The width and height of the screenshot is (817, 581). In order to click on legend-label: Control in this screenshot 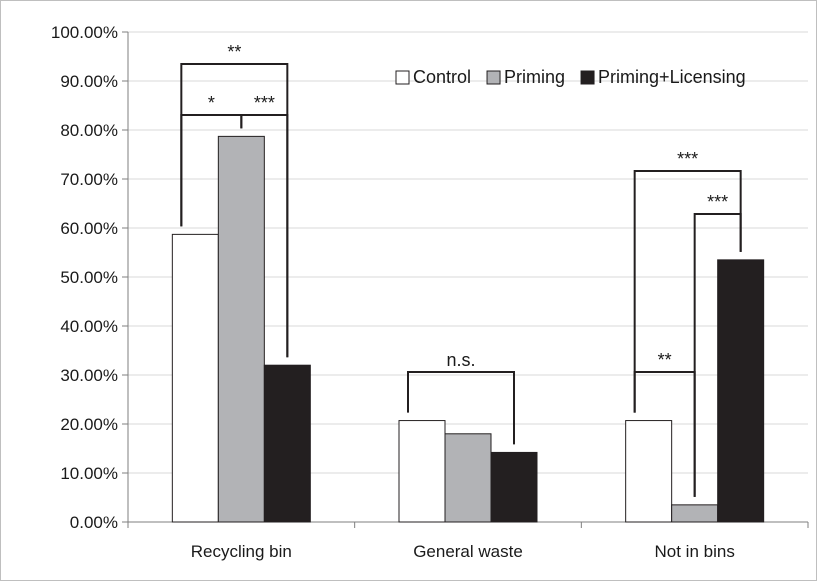, I will do `click(442, 77)`.